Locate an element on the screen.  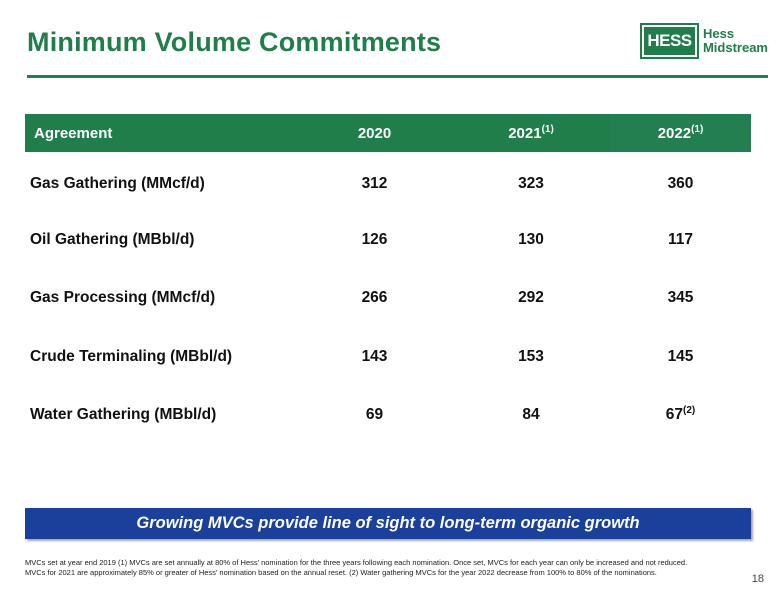
logo-mark-frame: HESS is located at coordinates (669, 41).